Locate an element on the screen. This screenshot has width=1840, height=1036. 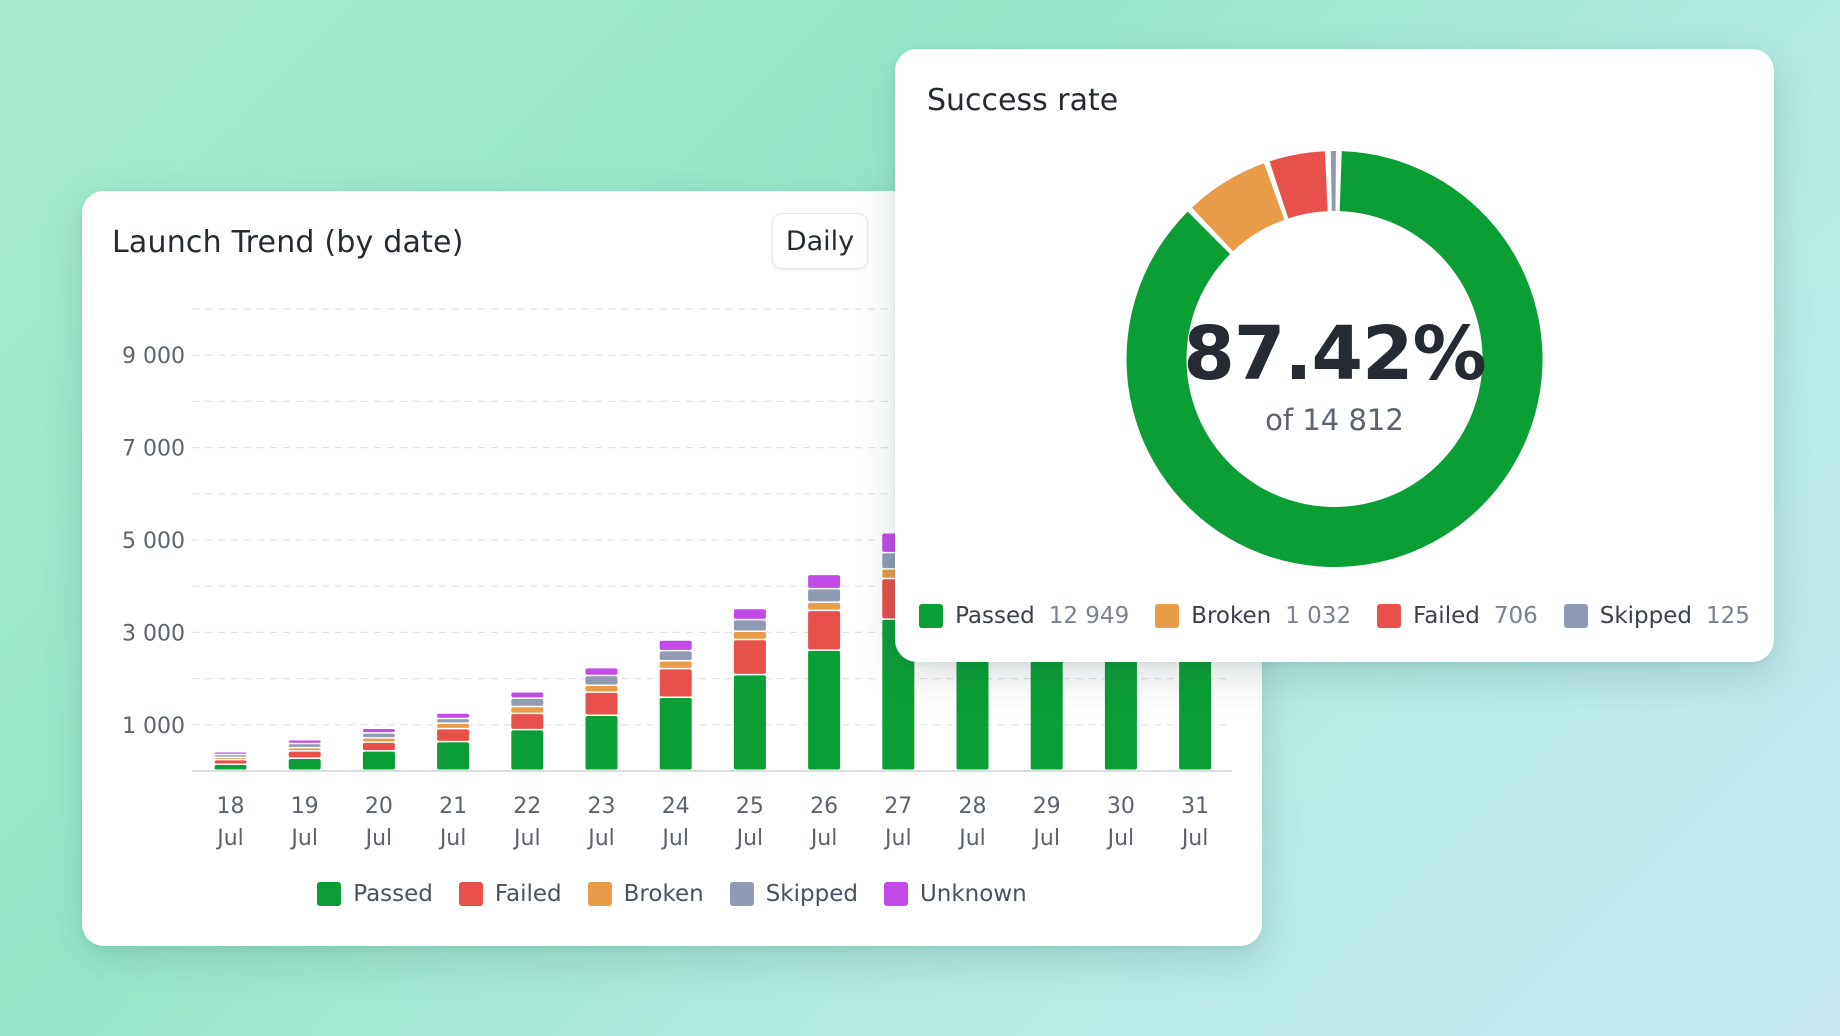
x-tick-label: 26 is located at coordinates (824, 806).